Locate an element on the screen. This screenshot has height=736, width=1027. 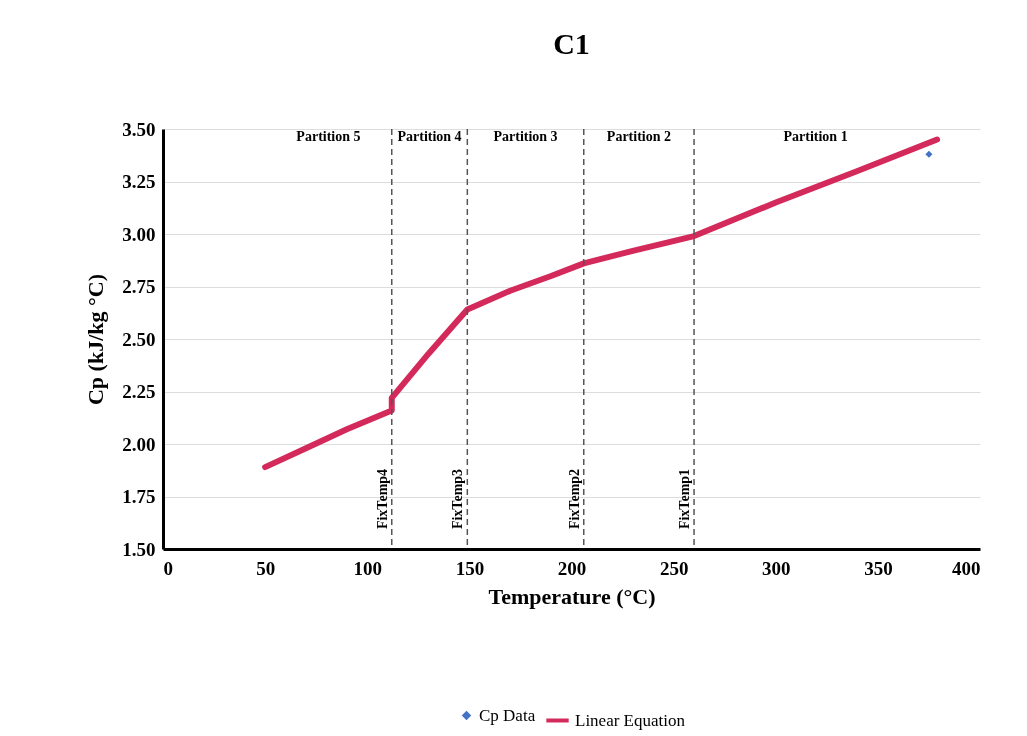
chart-title: C1 is located at coordinates (571, 43).